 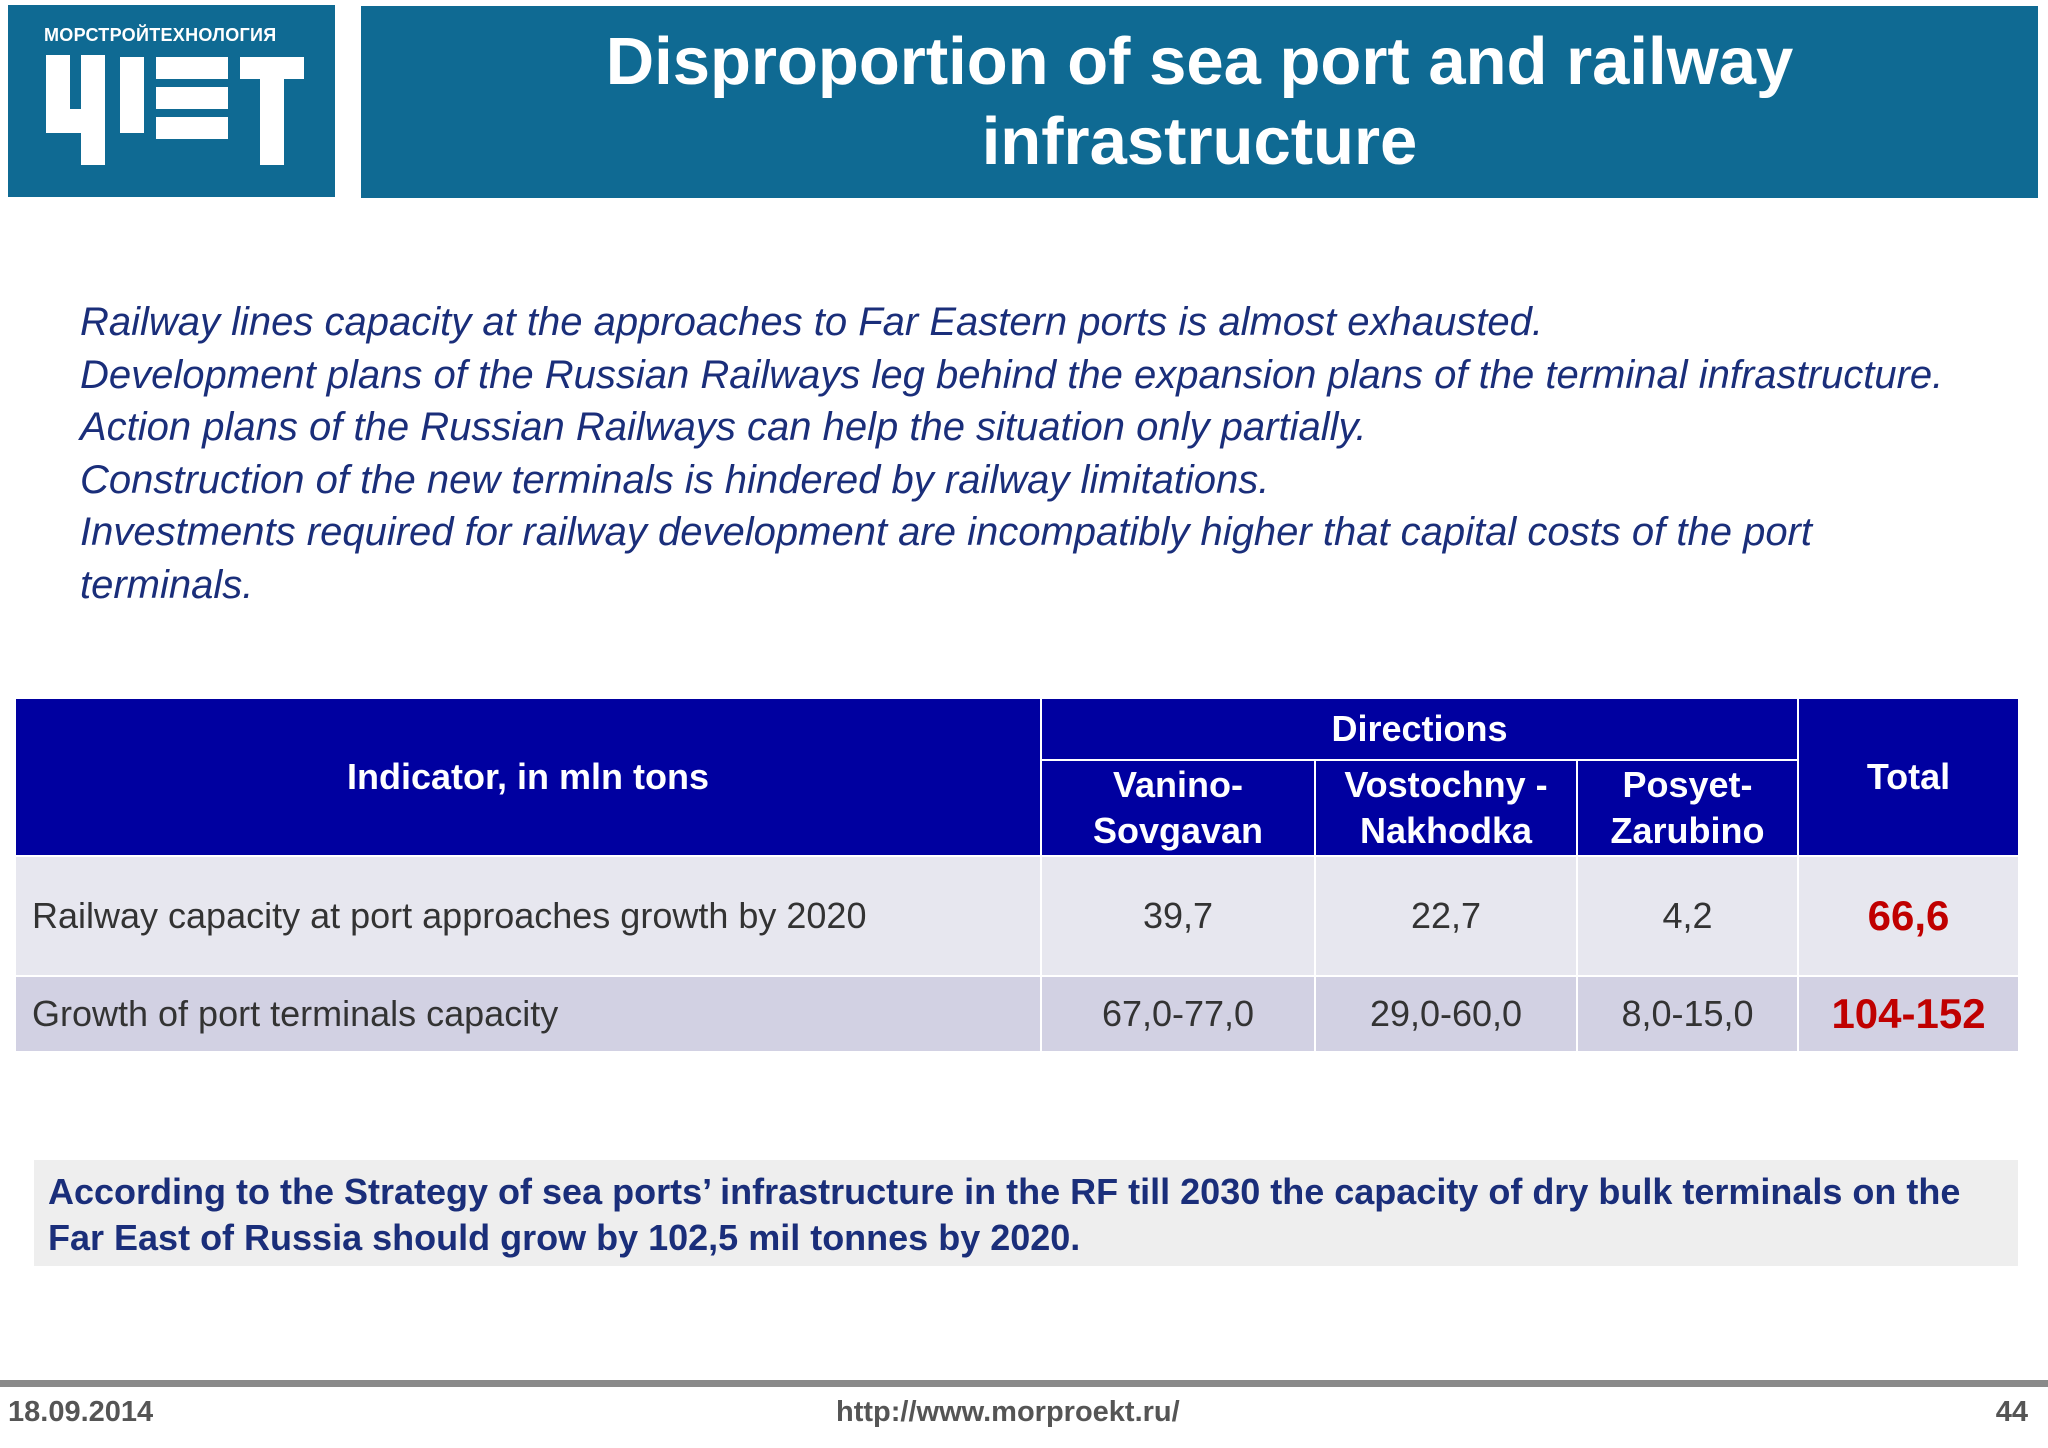 What do you see at coordinates (1687, 1014) in the screenshot?
I see `table-cell: 8,0-15,0` at bounding box center [1687, 1014].